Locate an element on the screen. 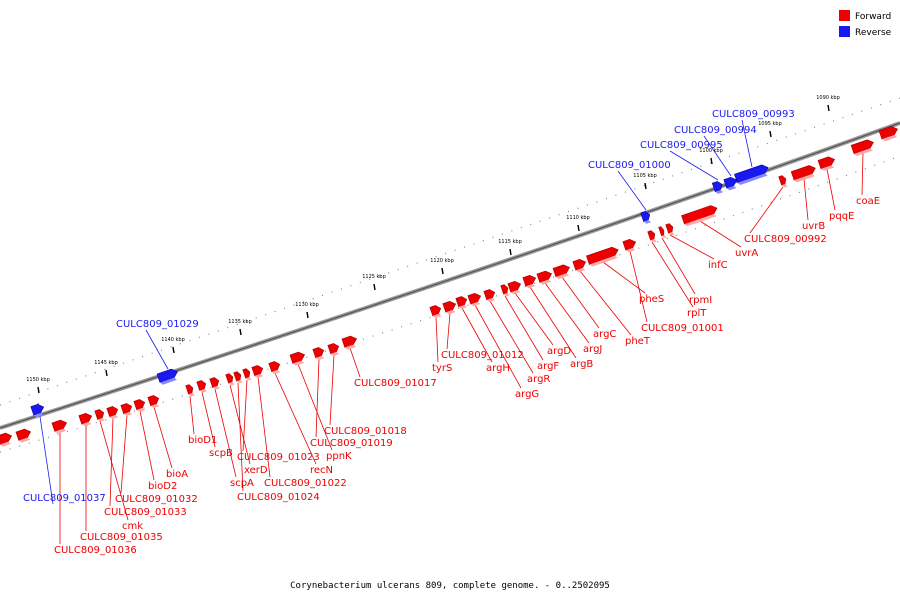  gene-label-culc809-01017: CULC809_01017 is located at coordinates (395, 383).